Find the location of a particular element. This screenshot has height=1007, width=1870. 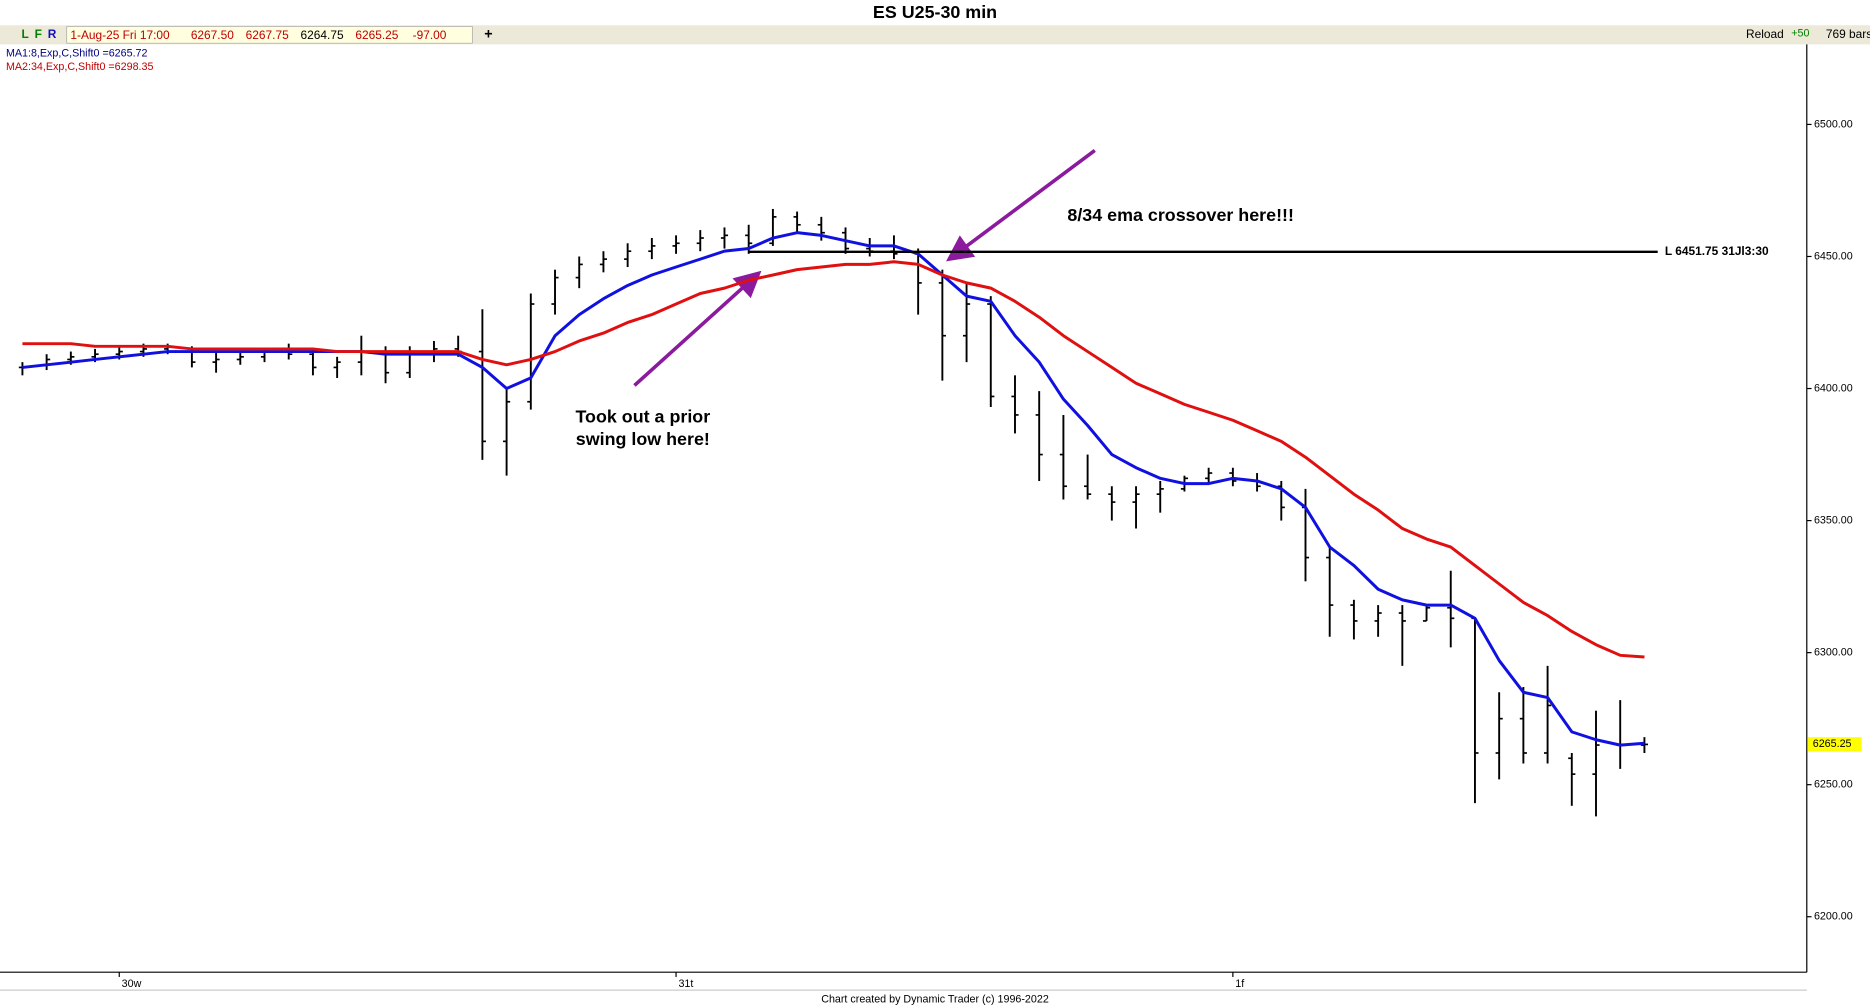

x-tick-label: 31t is located at coordinates (685, 984).